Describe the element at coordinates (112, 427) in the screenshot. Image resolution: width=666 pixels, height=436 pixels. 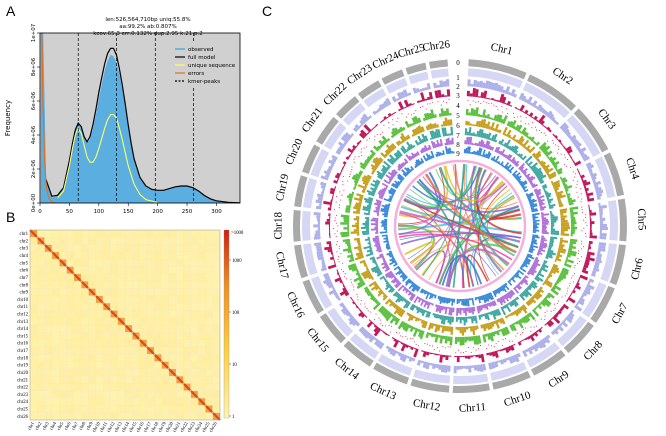
I see `col-label: chr12` at that location.